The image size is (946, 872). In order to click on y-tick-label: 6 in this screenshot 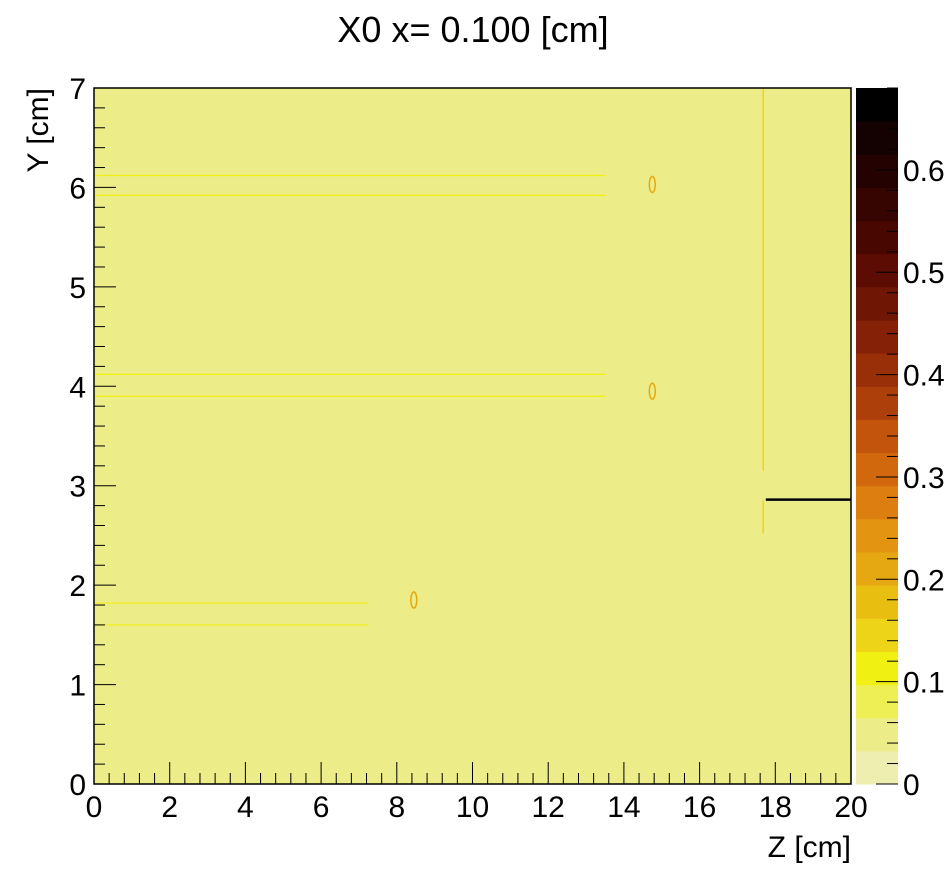, I will do `click(77, 188)`.